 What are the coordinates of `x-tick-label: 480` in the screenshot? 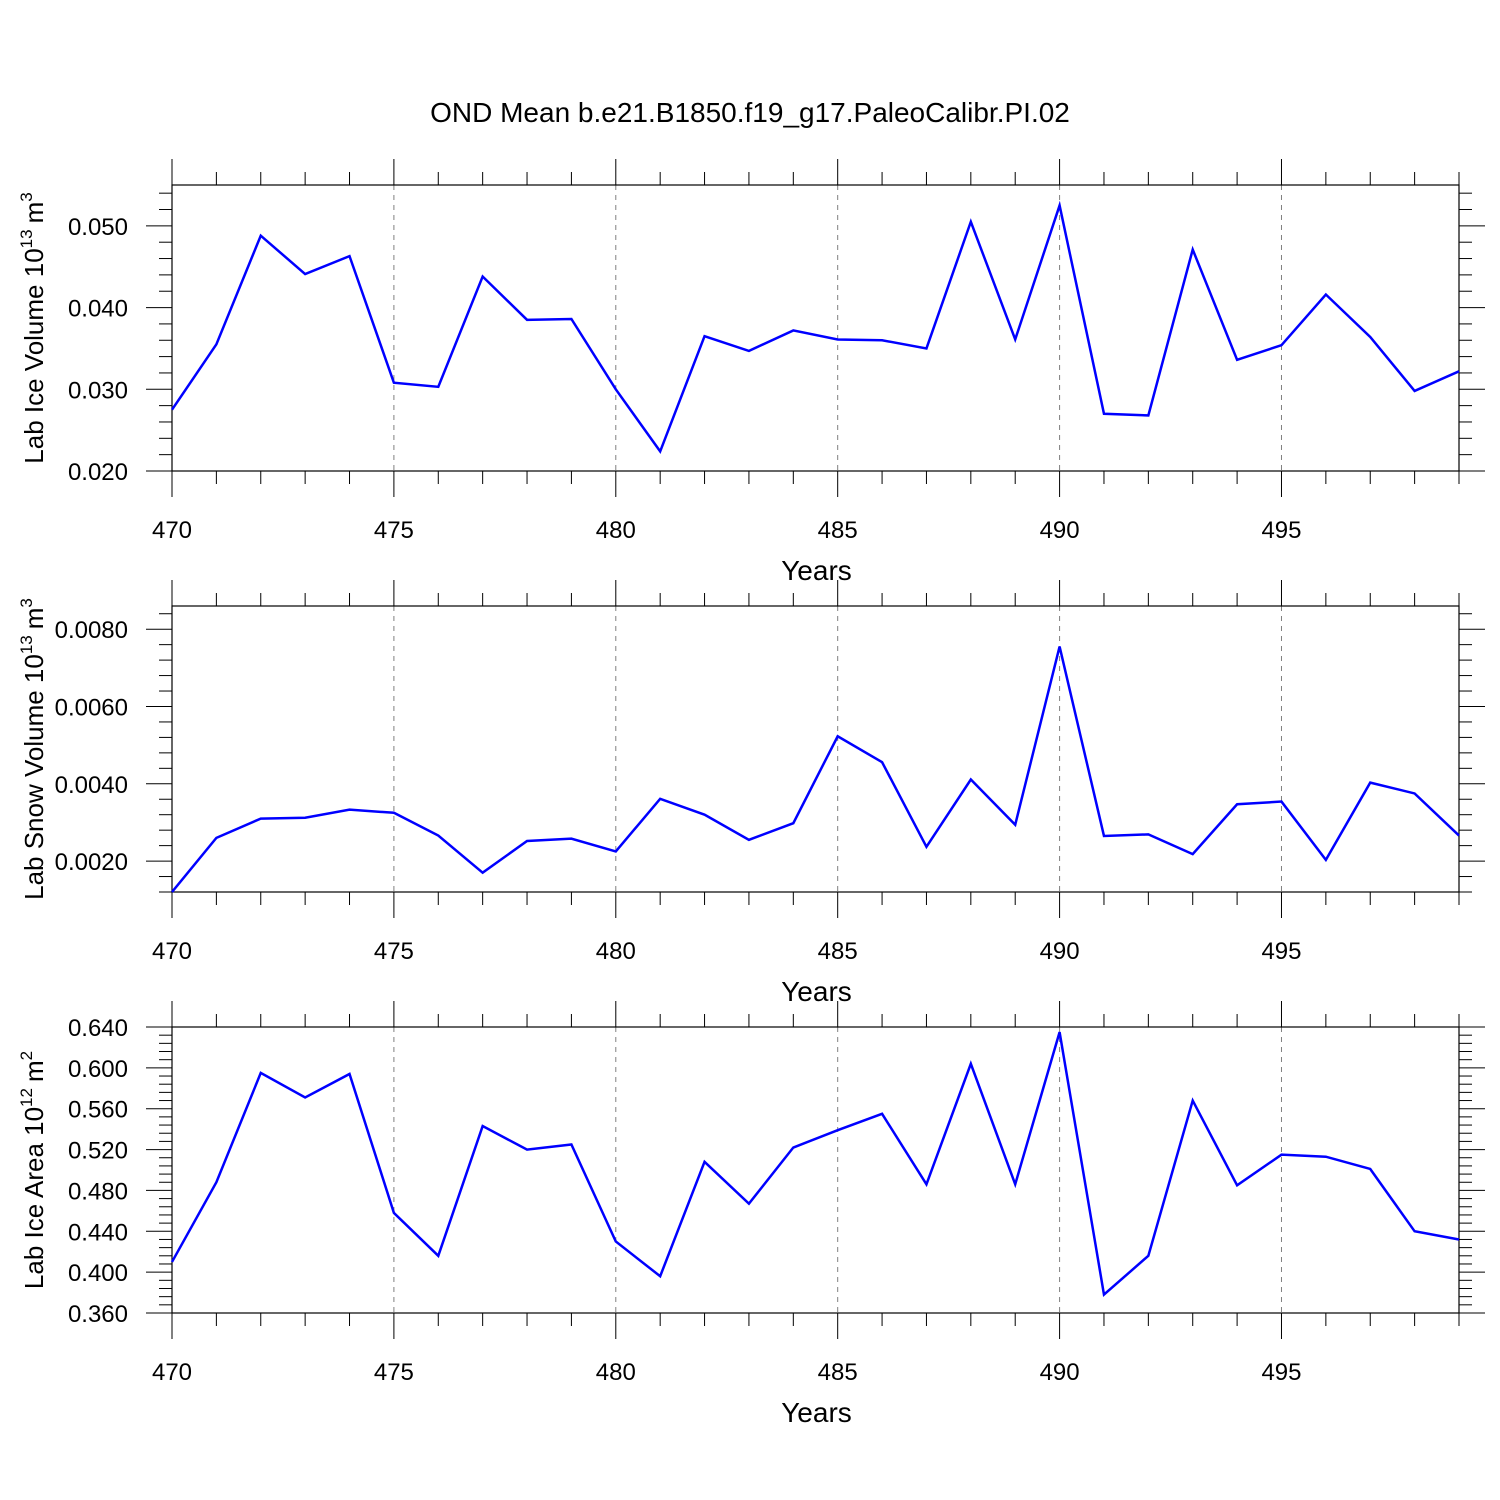 It's located at (616, 1372).